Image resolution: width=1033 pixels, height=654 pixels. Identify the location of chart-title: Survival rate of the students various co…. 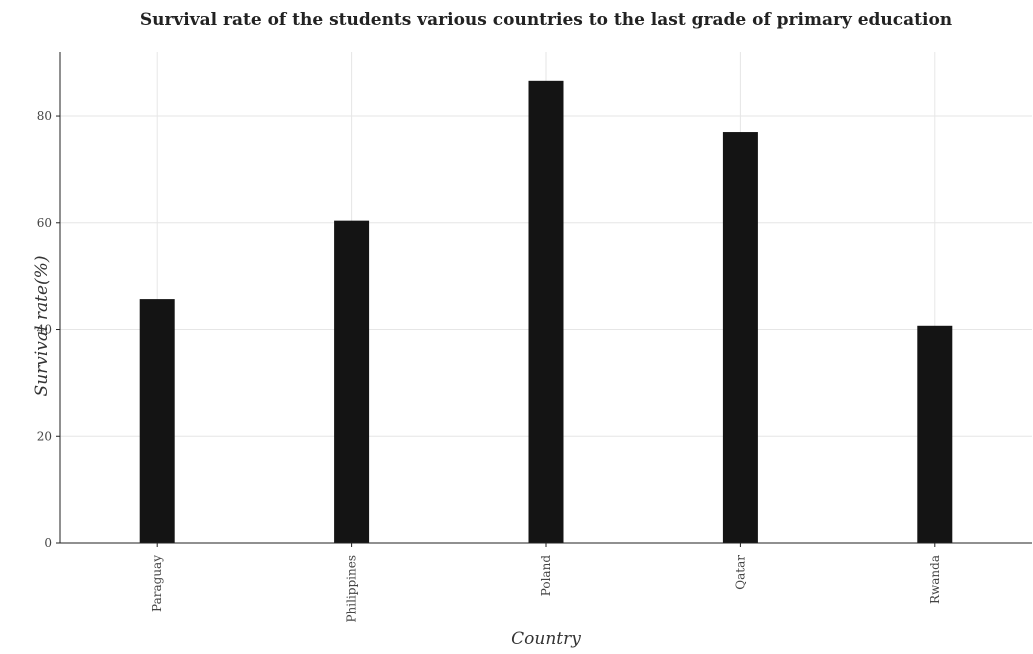
(546, 20).